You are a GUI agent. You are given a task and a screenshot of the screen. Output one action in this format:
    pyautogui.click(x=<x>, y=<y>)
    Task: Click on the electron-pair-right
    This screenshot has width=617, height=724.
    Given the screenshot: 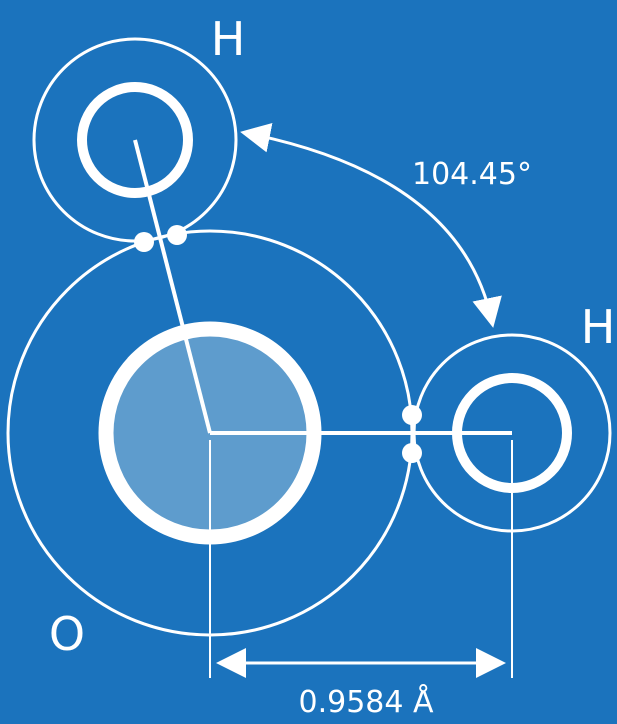 What is the action you would take?
    pyautogui.click(x=412, y=434)
    